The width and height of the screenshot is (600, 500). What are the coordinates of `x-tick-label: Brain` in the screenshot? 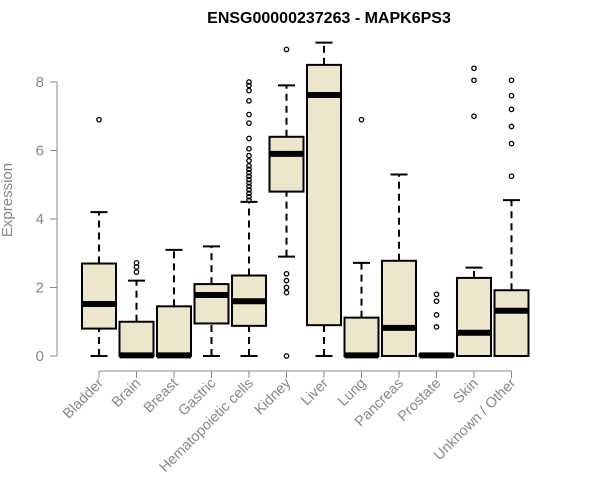 It's located at (126, 393).